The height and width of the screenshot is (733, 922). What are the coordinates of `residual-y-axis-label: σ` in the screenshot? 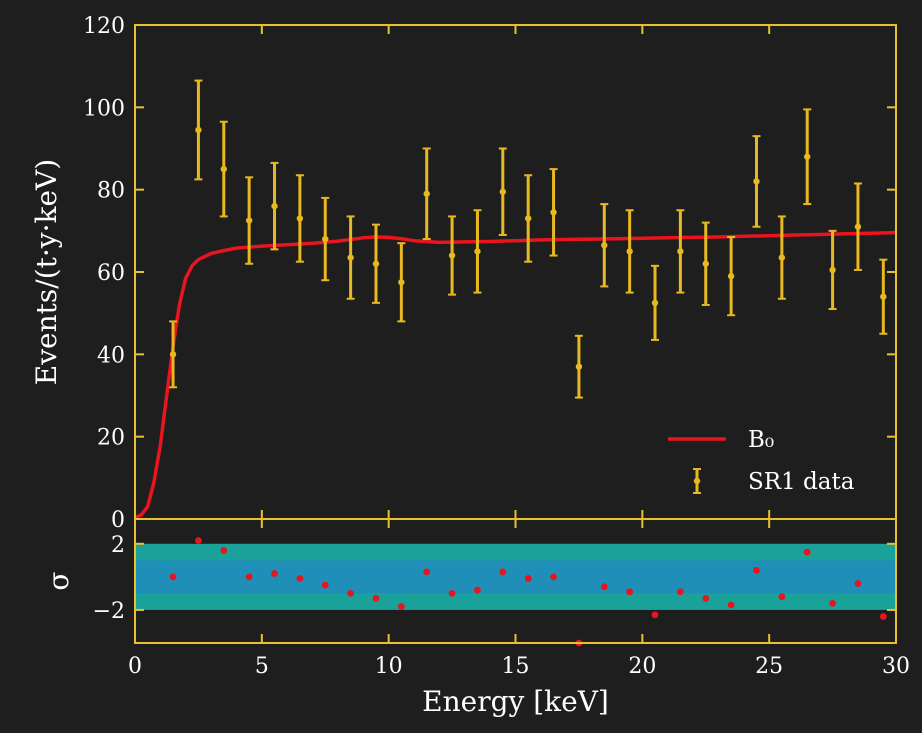 It's located at (58, 580).